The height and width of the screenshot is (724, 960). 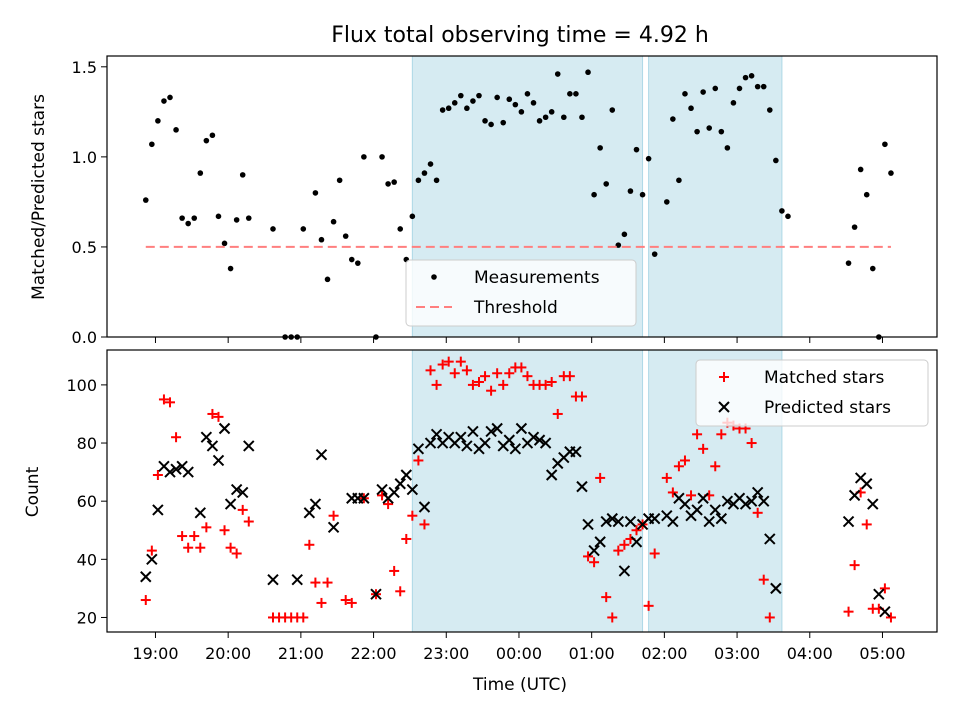 What do you see at coordinates (737, 653) in the screenshot?
I see `bottom-x-tick-label: 03:00` at bounding box center [737, 653].